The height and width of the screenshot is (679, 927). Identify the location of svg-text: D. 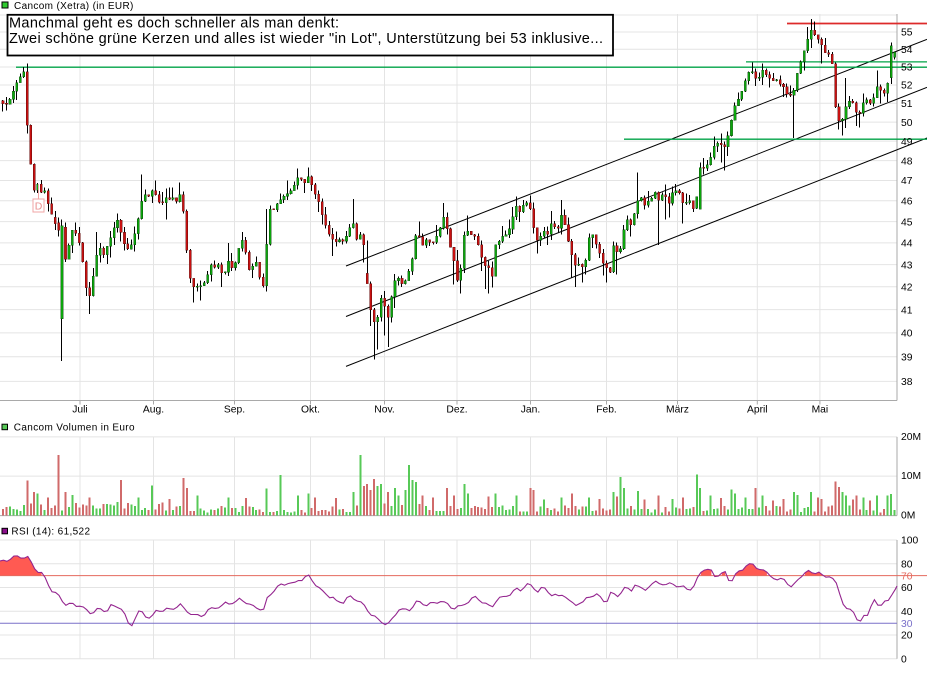
(39, 207).